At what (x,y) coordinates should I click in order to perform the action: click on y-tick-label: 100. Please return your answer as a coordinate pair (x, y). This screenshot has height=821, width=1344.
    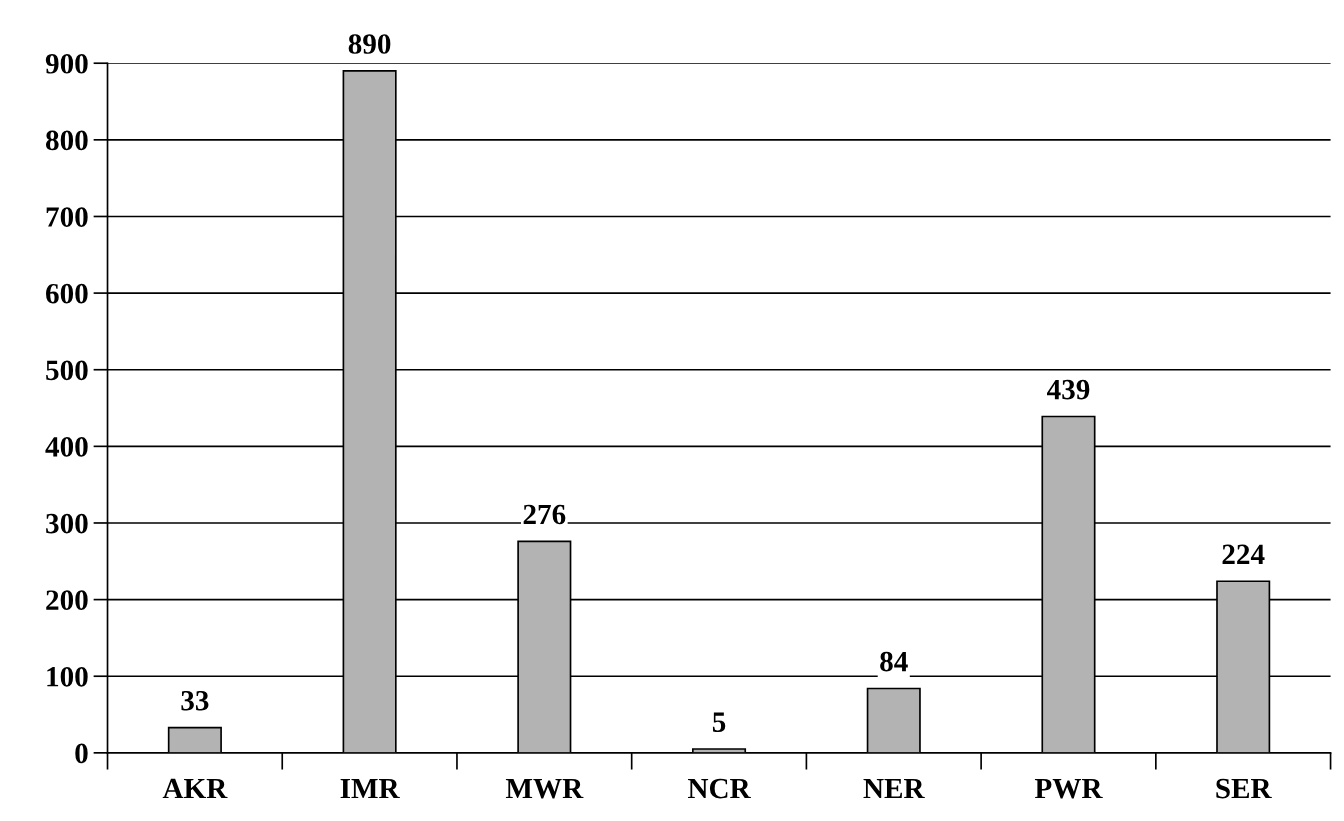
    Looking at the image, I should click on (67, 676).